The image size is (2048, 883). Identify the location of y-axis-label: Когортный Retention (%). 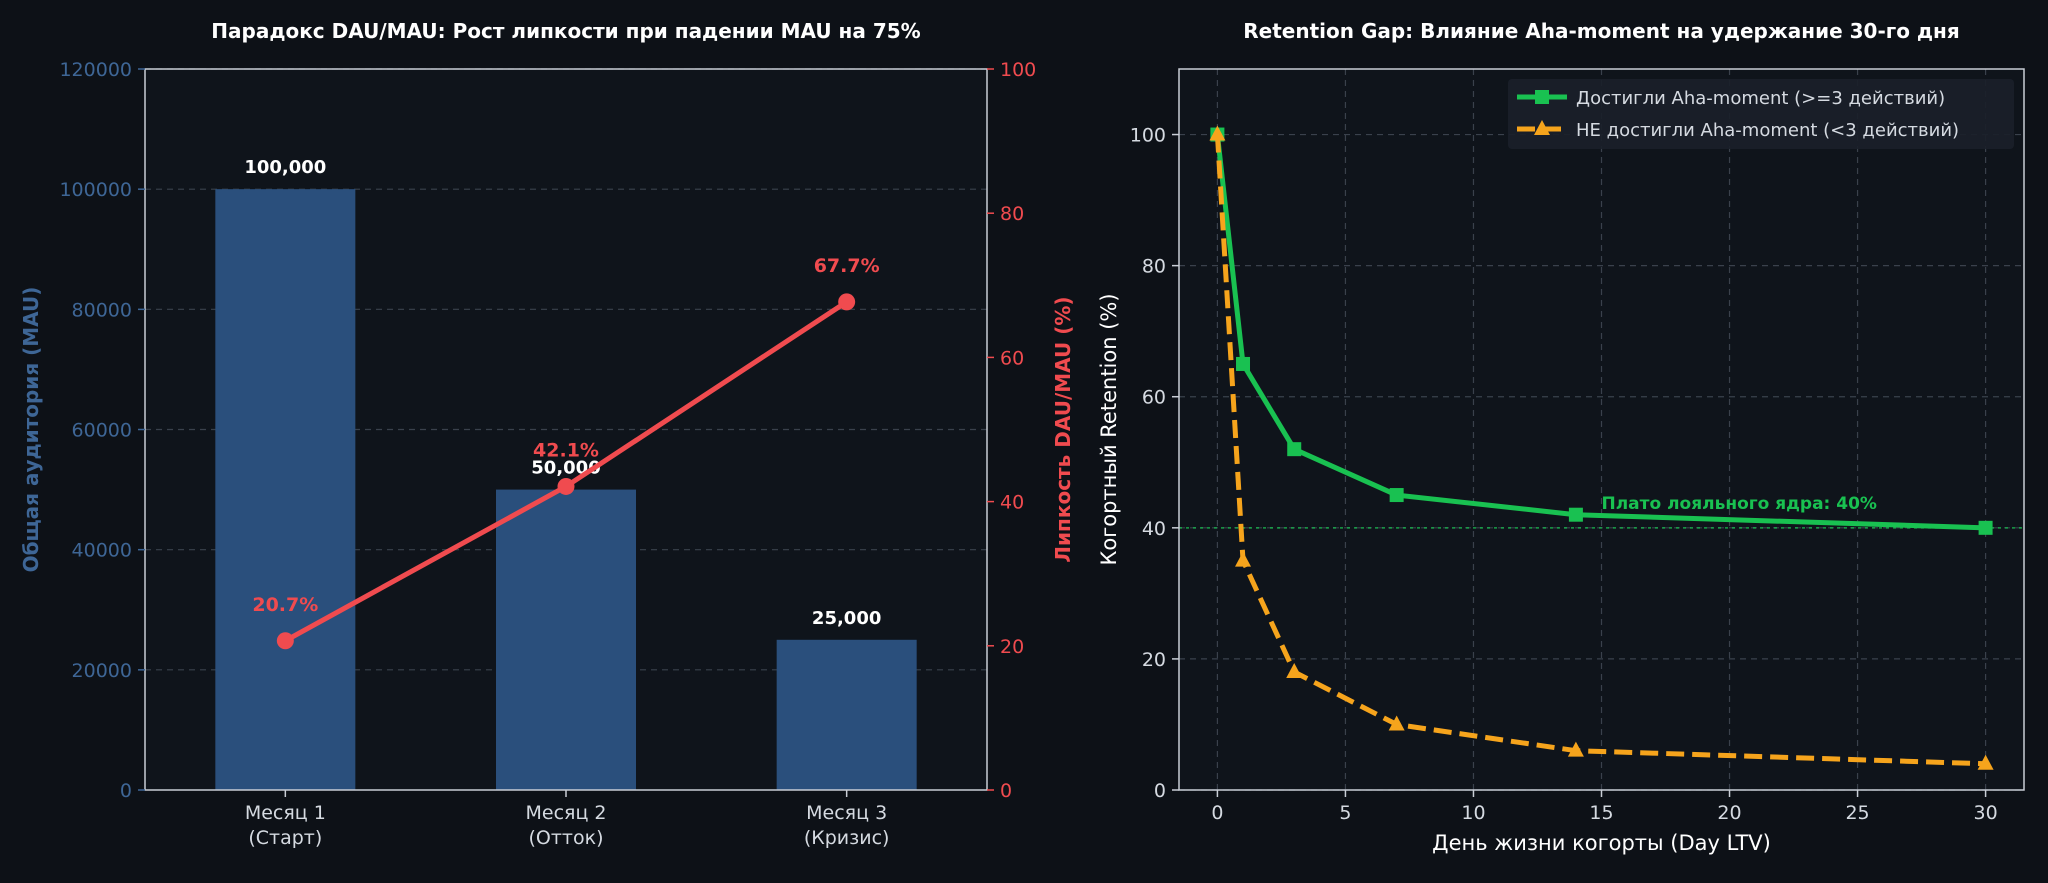
(1109, 429).